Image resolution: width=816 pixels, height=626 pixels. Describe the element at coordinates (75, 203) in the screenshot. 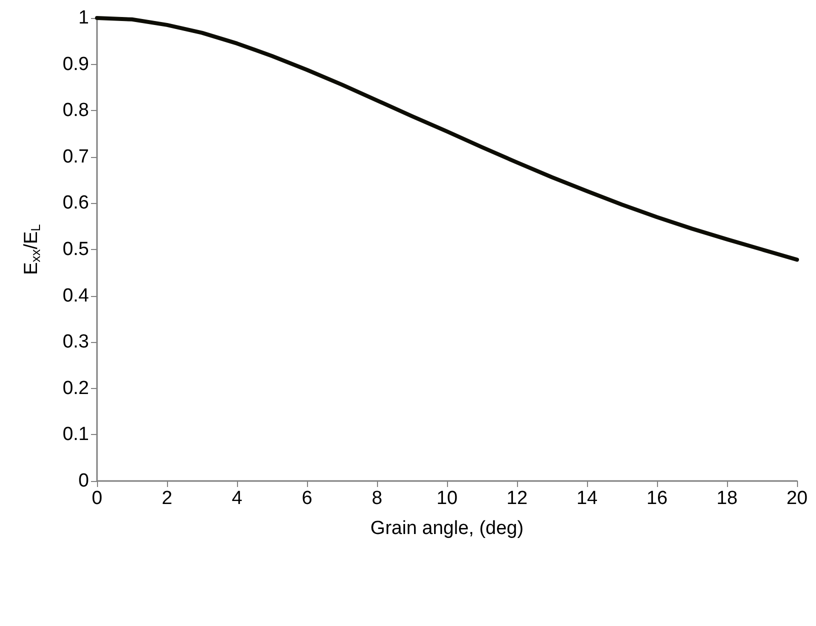

I see `y-tick-label: 0.6` at that location.